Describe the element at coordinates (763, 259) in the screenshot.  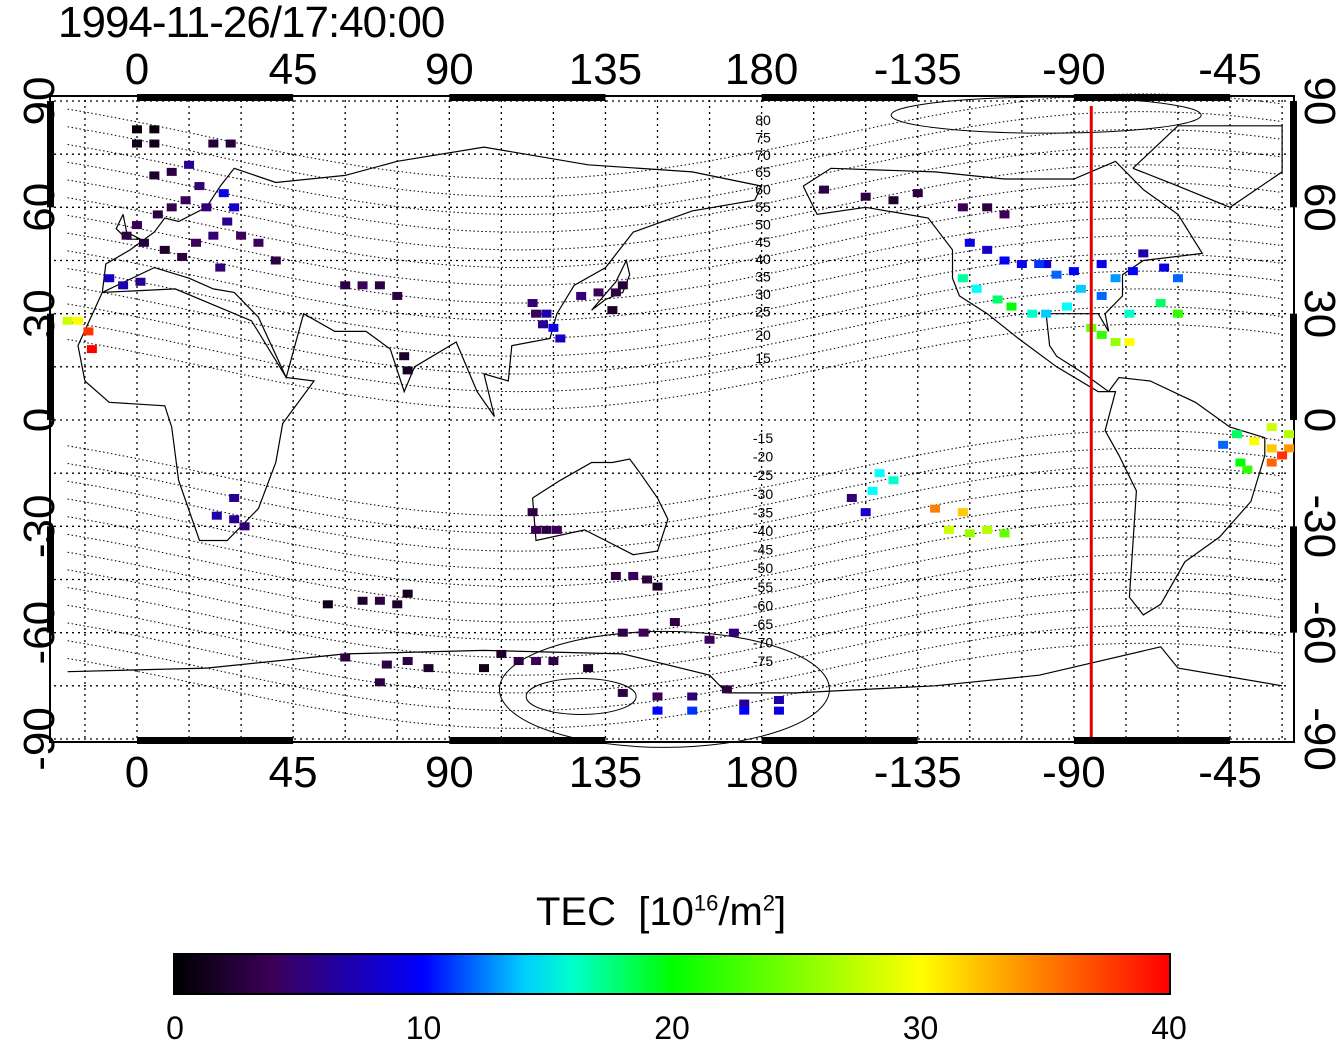
I see `magnetic-latitude-label: 40` at that location.